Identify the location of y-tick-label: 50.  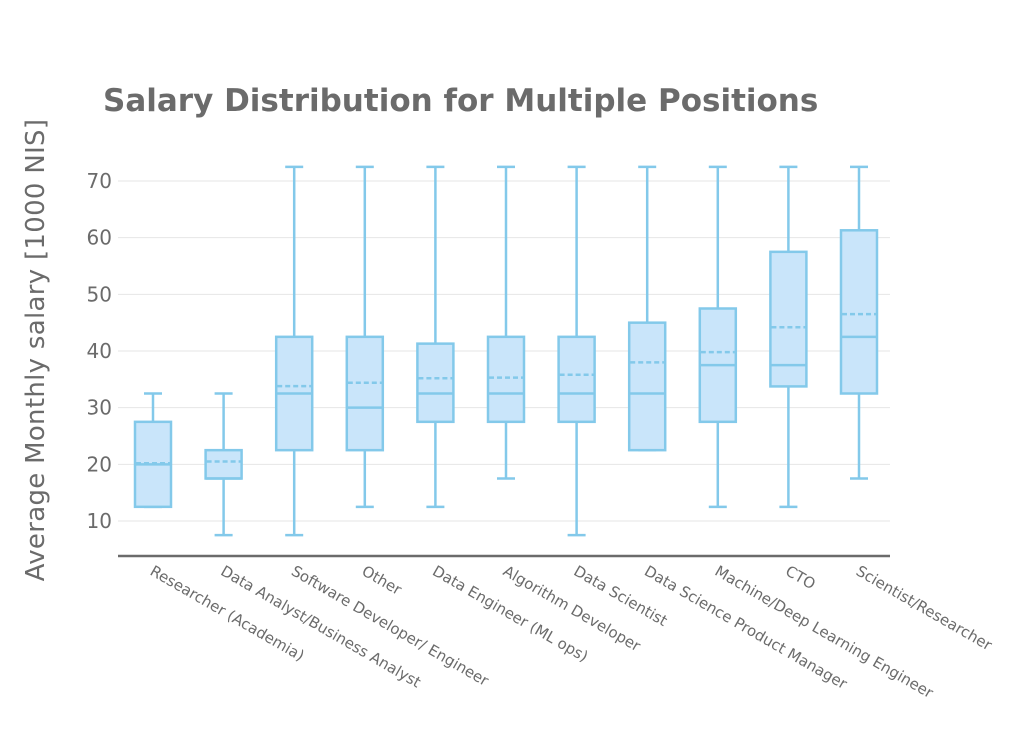
(99, 294).